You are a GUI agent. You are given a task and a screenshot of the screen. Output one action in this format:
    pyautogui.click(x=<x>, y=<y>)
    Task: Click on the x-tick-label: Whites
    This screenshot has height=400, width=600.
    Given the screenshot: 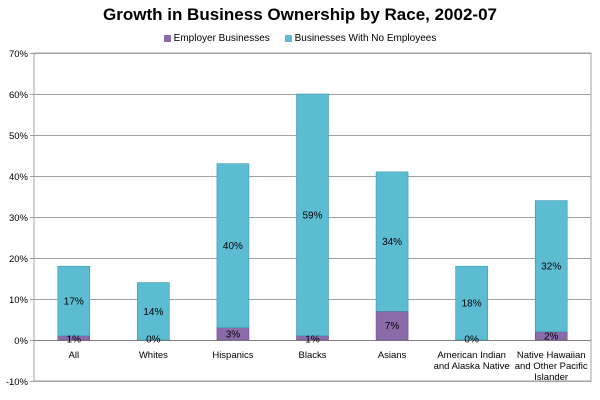 What is the action you would take?
    pyautogui.click(x=153, y=355)
    